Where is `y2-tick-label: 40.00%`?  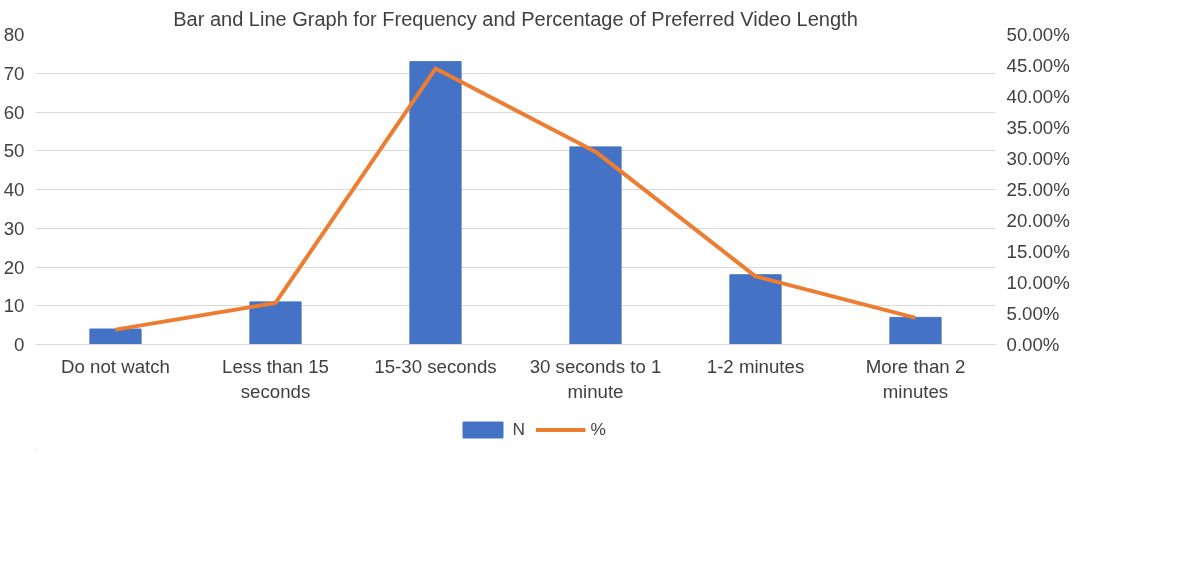
y2-tick-label: 40.00% is located at coordinates (1038, 96).